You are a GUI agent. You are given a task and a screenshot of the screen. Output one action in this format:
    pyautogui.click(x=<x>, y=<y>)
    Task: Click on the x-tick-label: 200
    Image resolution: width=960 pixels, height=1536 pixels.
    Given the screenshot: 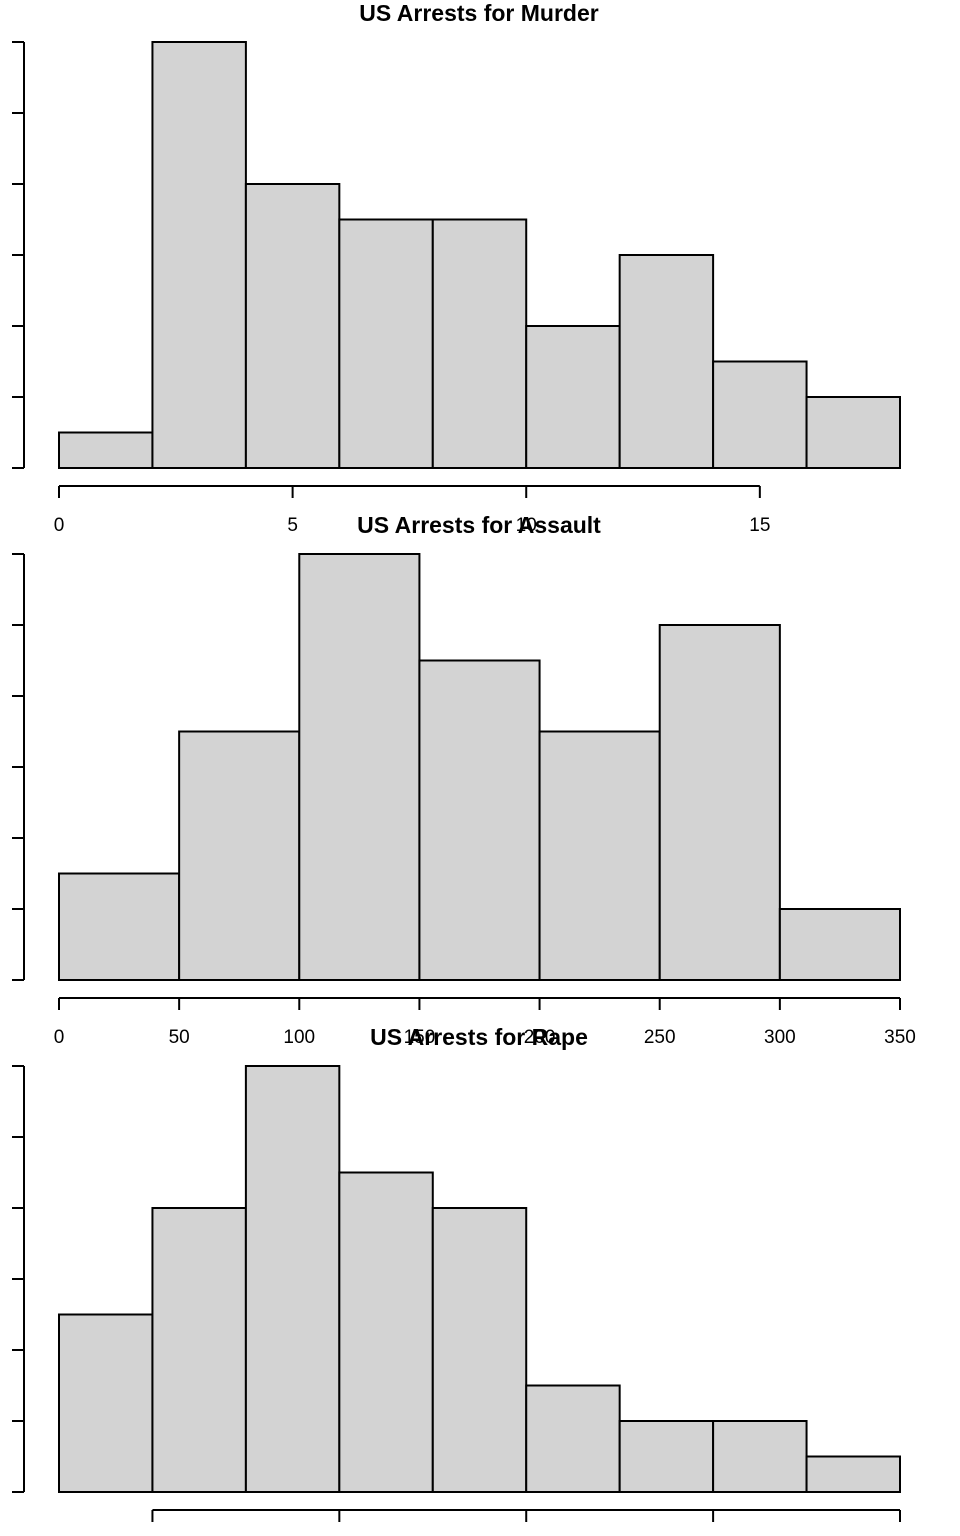 What is the action you would take?
    pyautogui.click(x=540, y=1037)
    